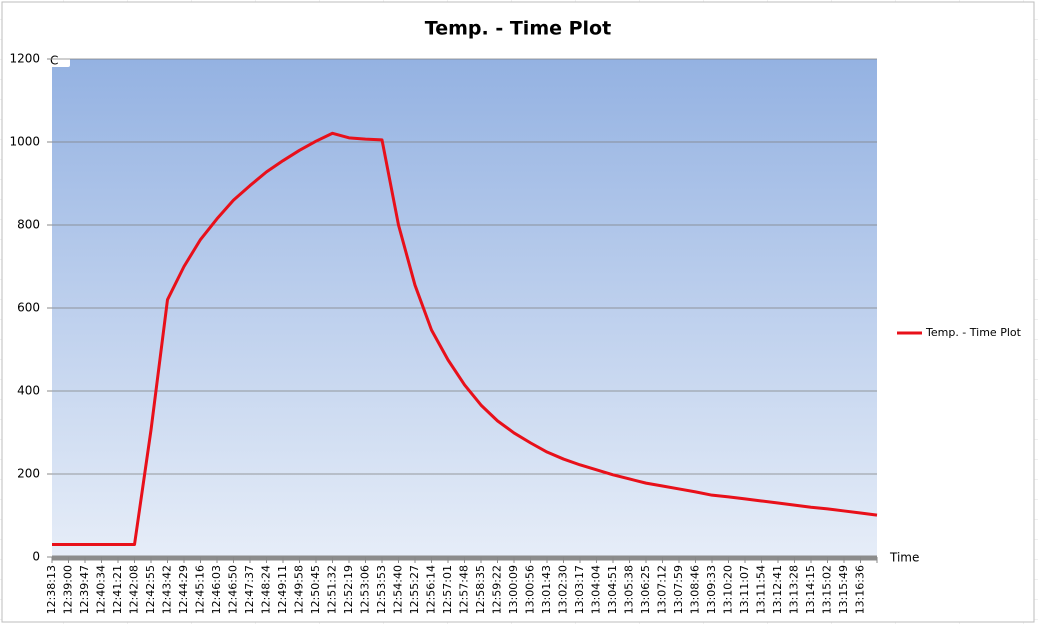 The image size is (1038, 628). I want to click on x-tick-label: 13:06:25, so click(645, 589).